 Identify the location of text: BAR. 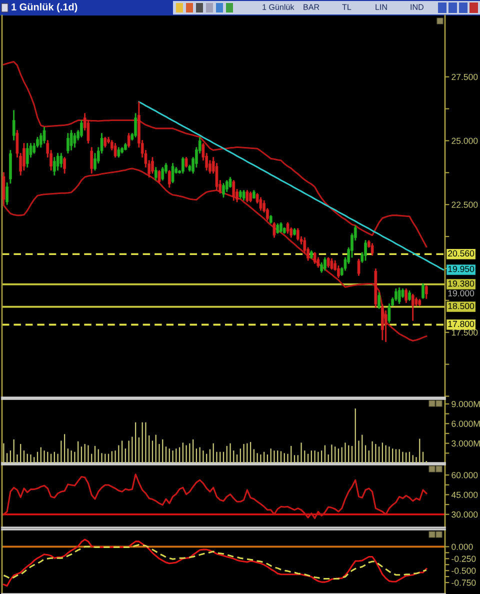
(312, 7).